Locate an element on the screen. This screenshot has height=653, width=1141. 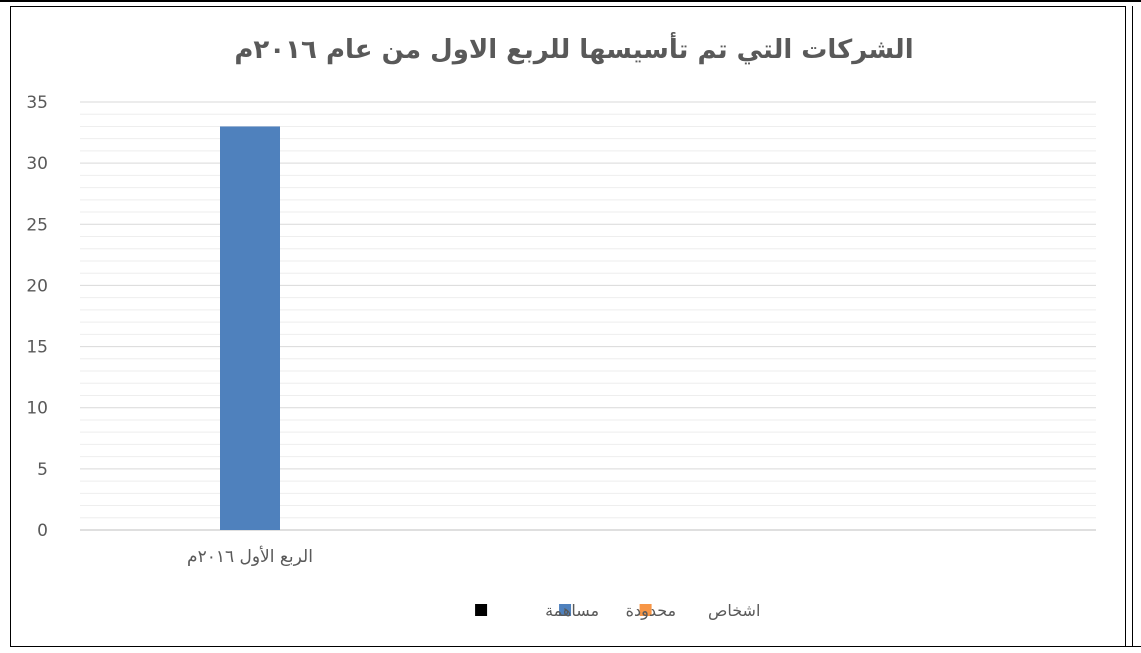
x-axis-labels: الربع الأول ٢٠١٦م is located at coordinates (250, 556).